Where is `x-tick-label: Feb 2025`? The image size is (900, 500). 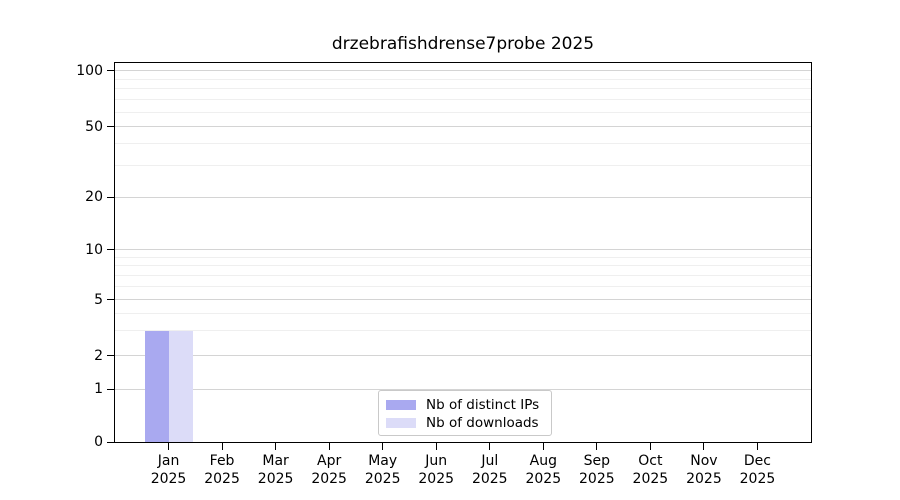 x-tick-label: Feb 2025 is located at coordinates (222, 470).